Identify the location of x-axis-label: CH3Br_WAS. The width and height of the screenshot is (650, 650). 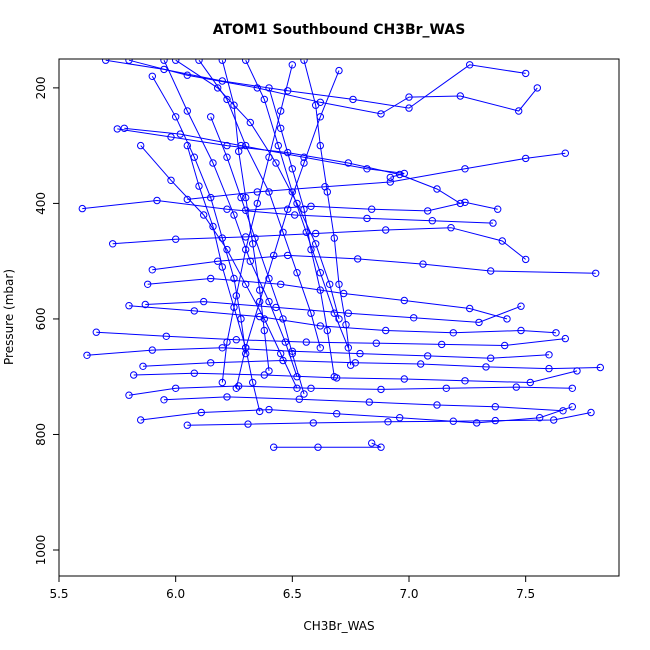
(338, 626).